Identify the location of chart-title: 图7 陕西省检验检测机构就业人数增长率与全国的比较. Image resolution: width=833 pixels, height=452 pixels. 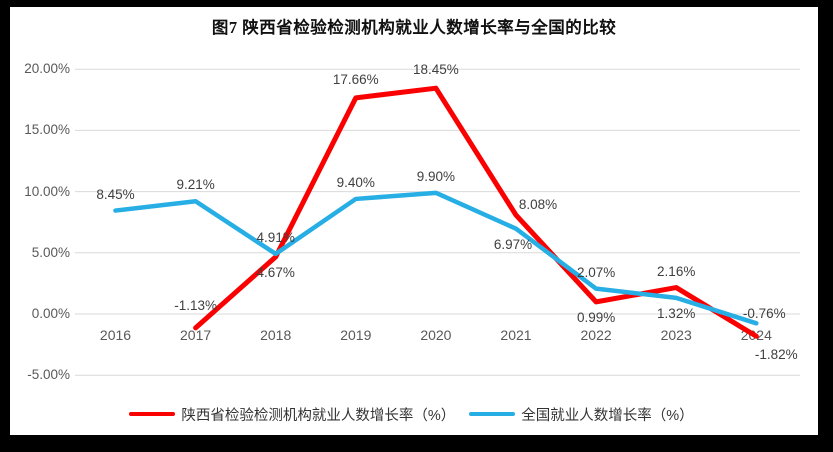
(414, 27).